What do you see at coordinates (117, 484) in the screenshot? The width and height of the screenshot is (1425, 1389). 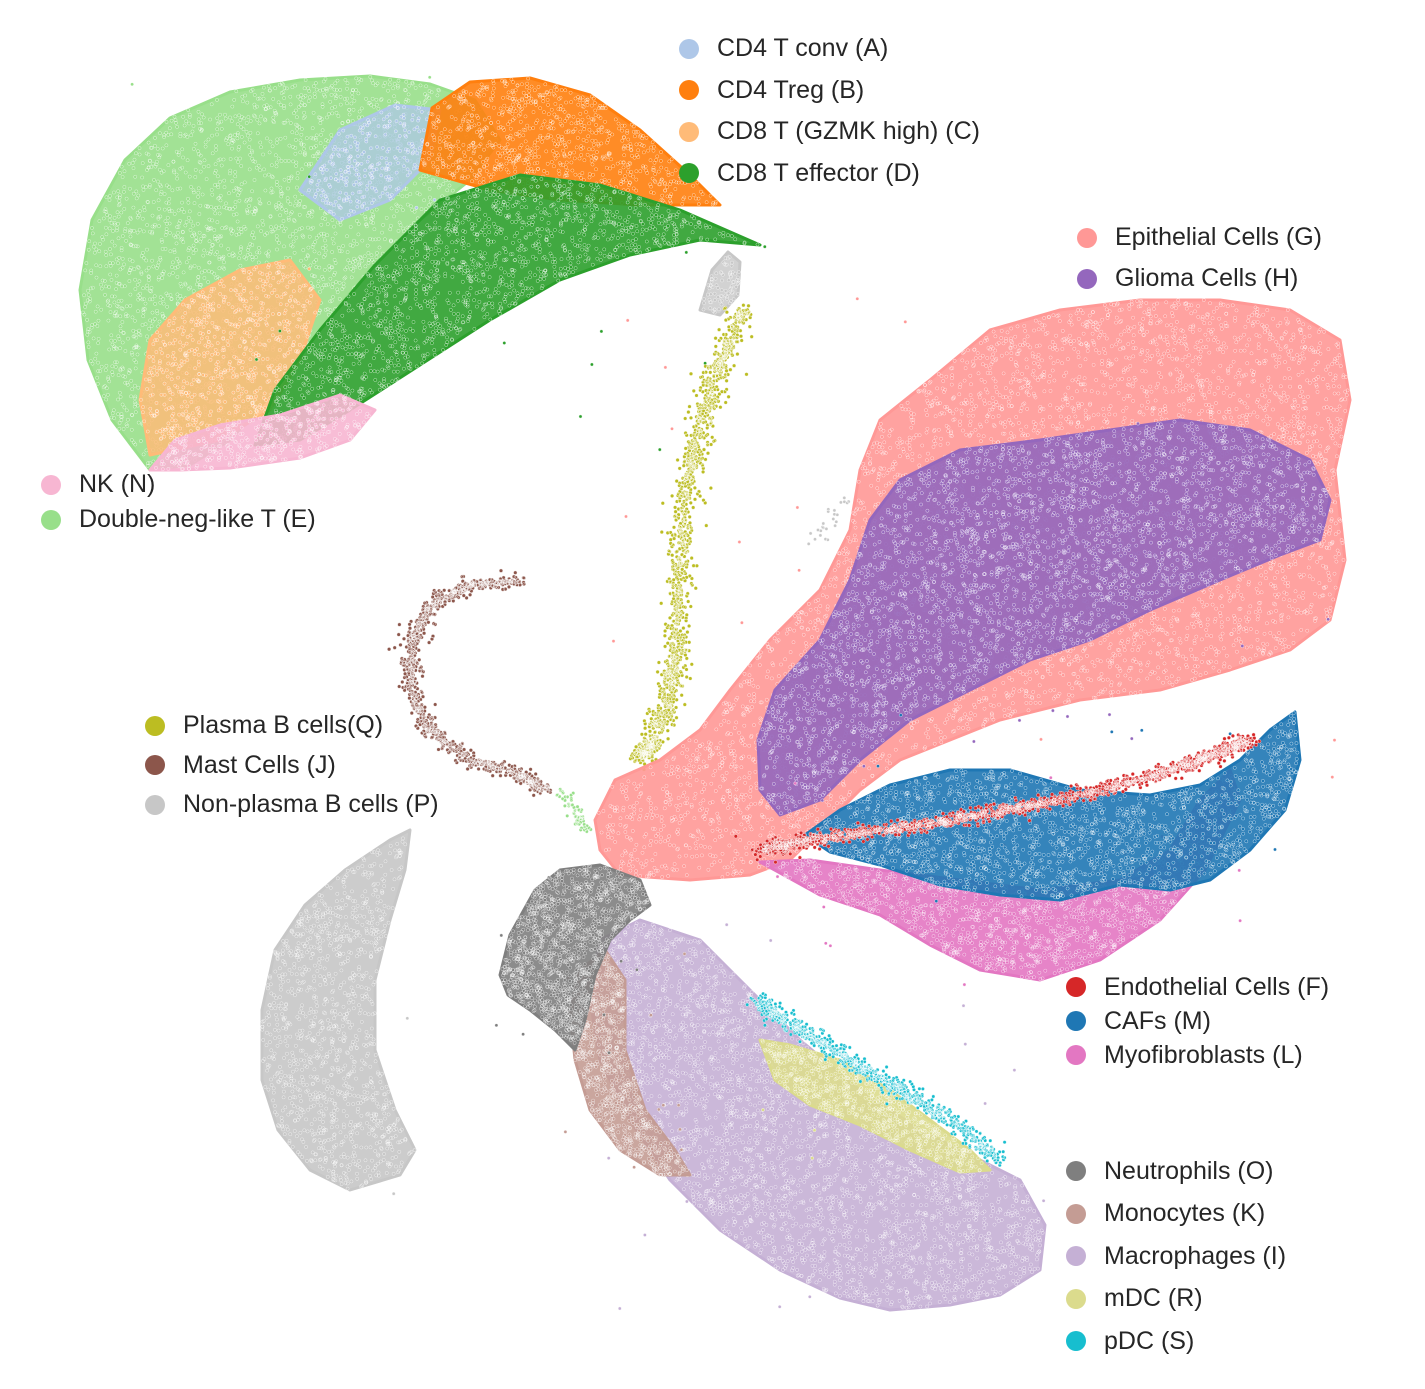 I see `legend-label-n: NK (N)` at bounding box center [117, 484].